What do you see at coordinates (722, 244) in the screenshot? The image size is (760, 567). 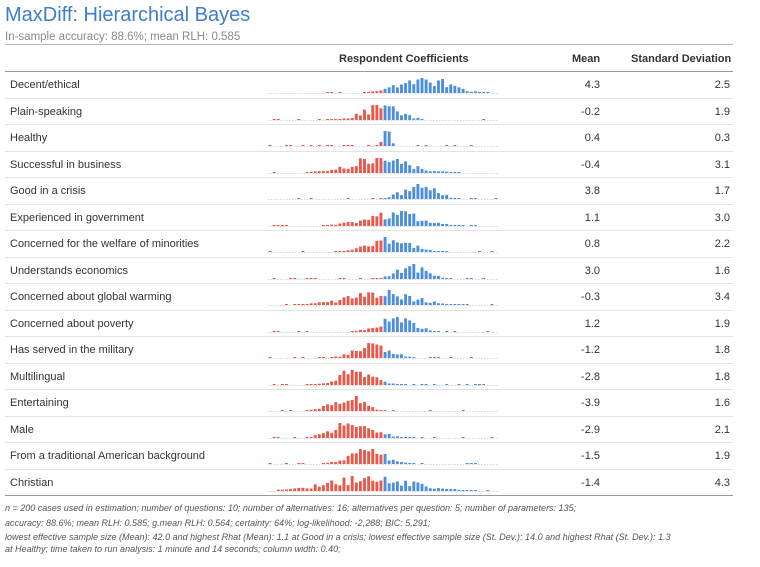 I see `row-standard-deviation: 2.2` at bounding box center [722, 244].